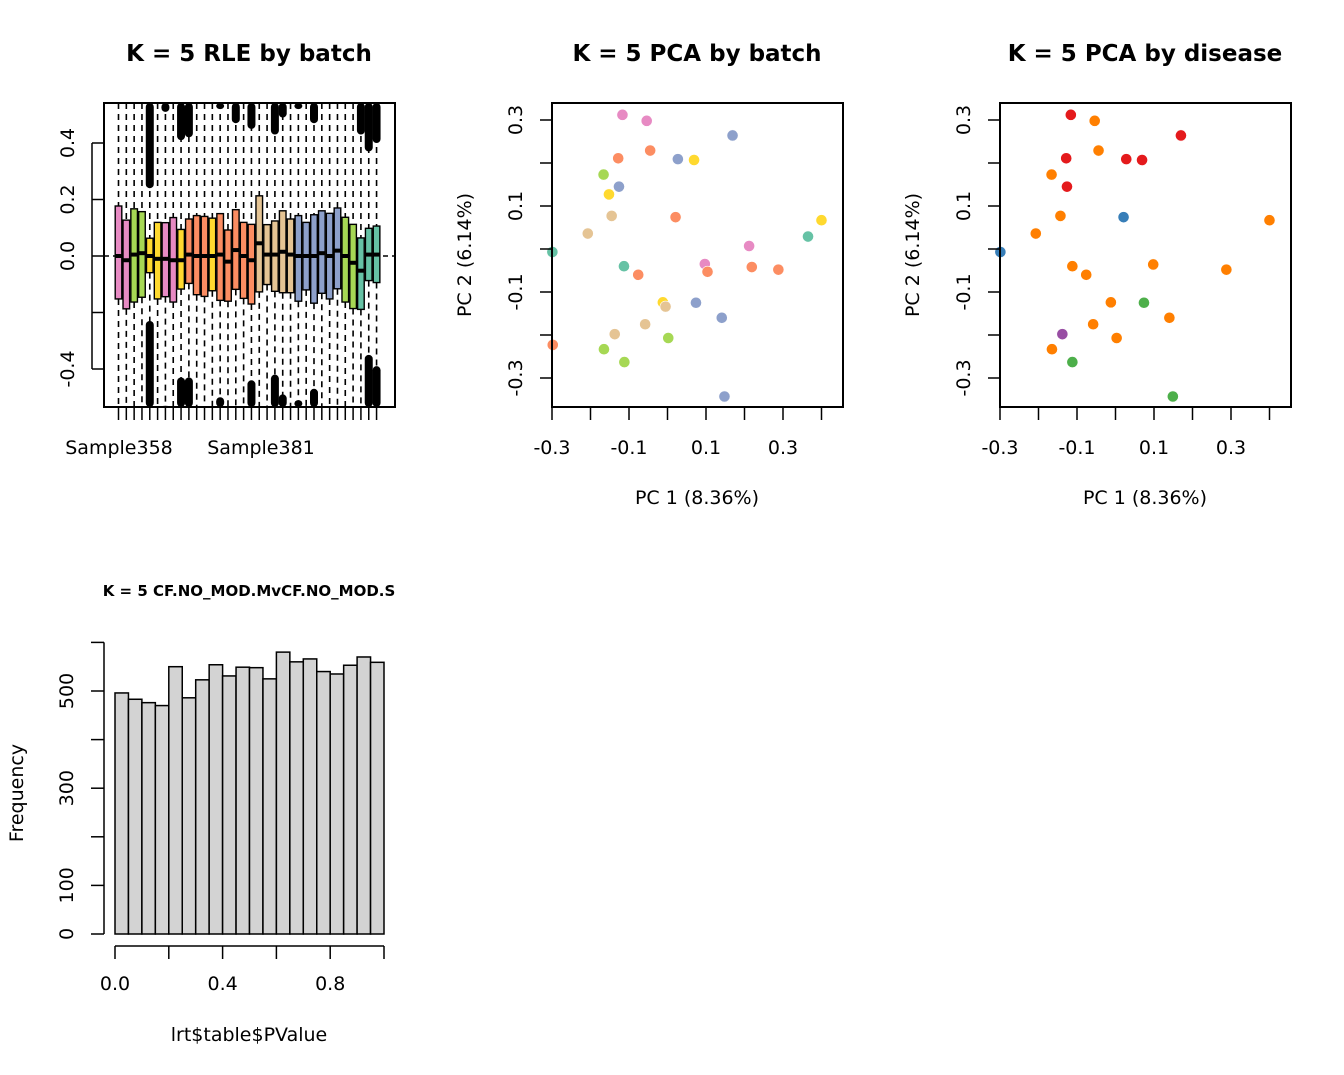  What do you see at coordinates (261, 448) in the screenshot?
I see `rle-x-tick-label: Sample381` at bounding box center [261, 448].